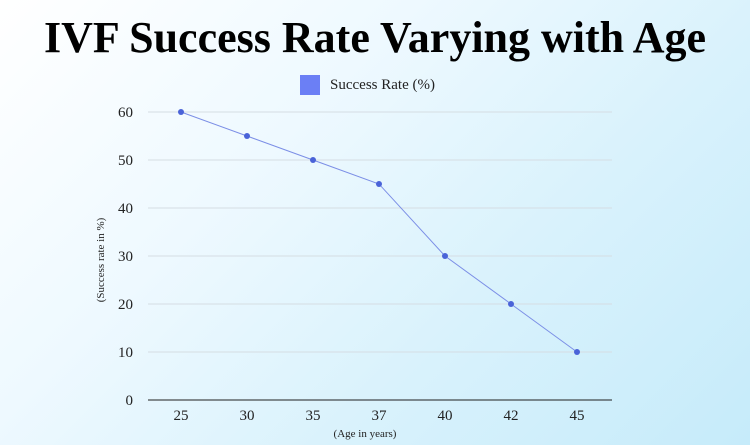 This screenshot has height=445, width=750. What do you see at coordinates (125, 305) in the screenshot?
I see `y-tick-label: 20` at bounding box center [125, 305].